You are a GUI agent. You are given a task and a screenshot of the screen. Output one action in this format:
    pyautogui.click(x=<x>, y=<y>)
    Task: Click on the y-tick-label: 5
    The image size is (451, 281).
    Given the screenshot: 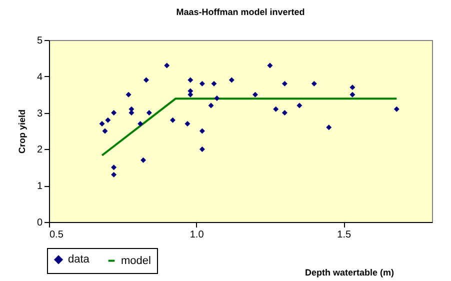 What is the action you would take?
    pyautogui.click(x=39, y=41)
    